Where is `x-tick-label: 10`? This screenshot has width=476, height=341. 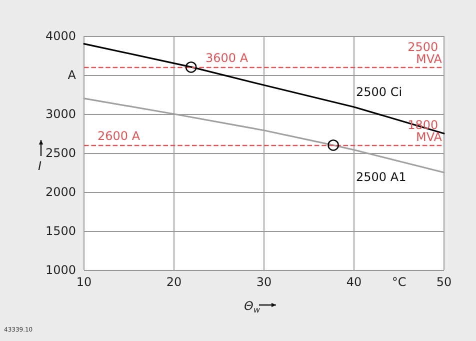
x-tick-label: 10 is located at coordinates (84, 282).